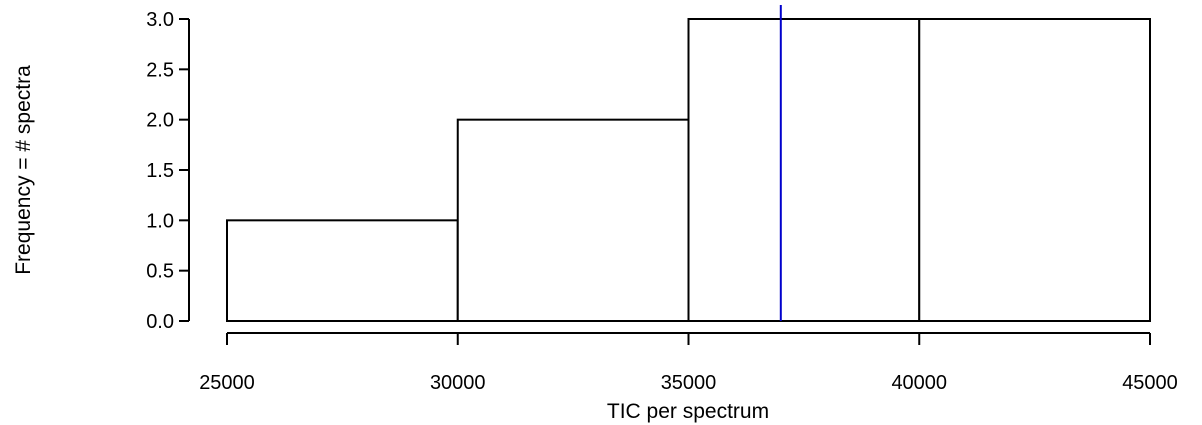 Image resolution: width=1202 pixels, height=425 pixels. Describe the element at coordinates (1150, 383) in the screenshot. I see `x-tick-label: 45000` at that location.